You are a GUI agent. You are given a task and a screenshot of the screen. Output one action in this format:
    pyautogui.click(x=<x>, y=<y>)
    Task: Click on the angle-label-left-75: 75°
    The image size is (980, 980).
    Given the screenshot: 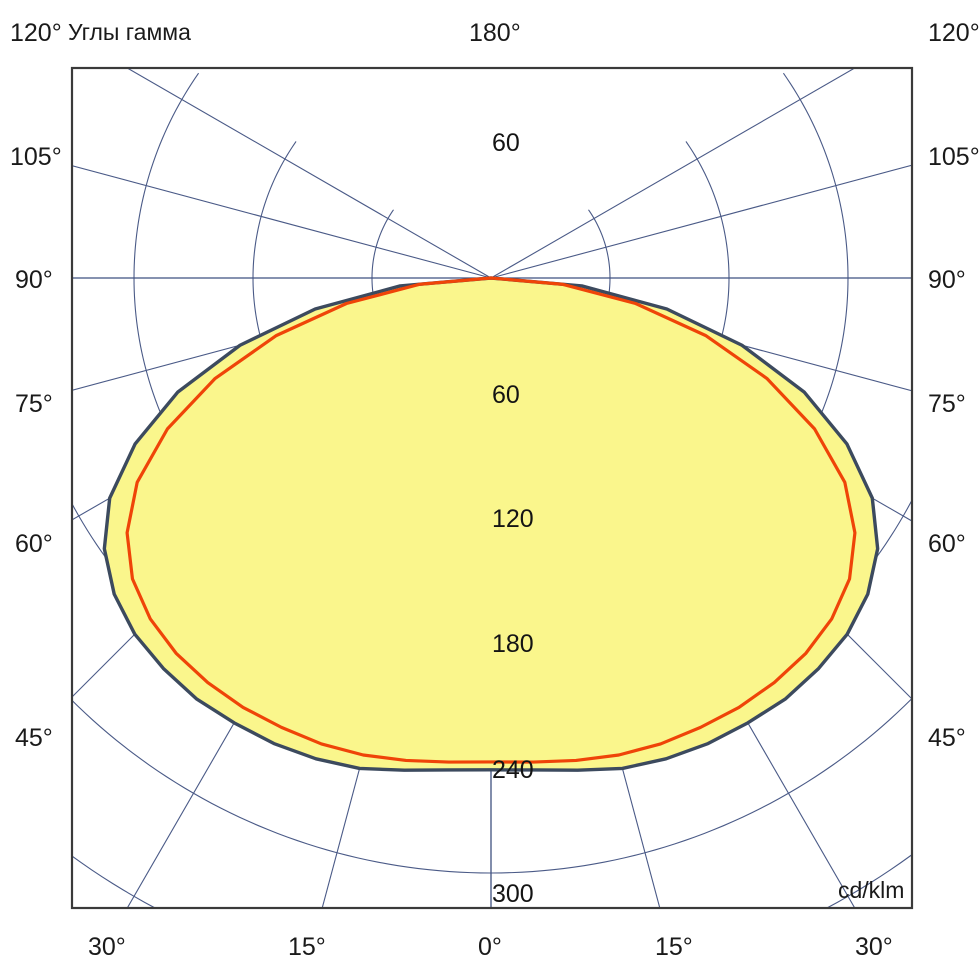 What is the action you would take?
    pyautogui.click(x=34, y=404)
    